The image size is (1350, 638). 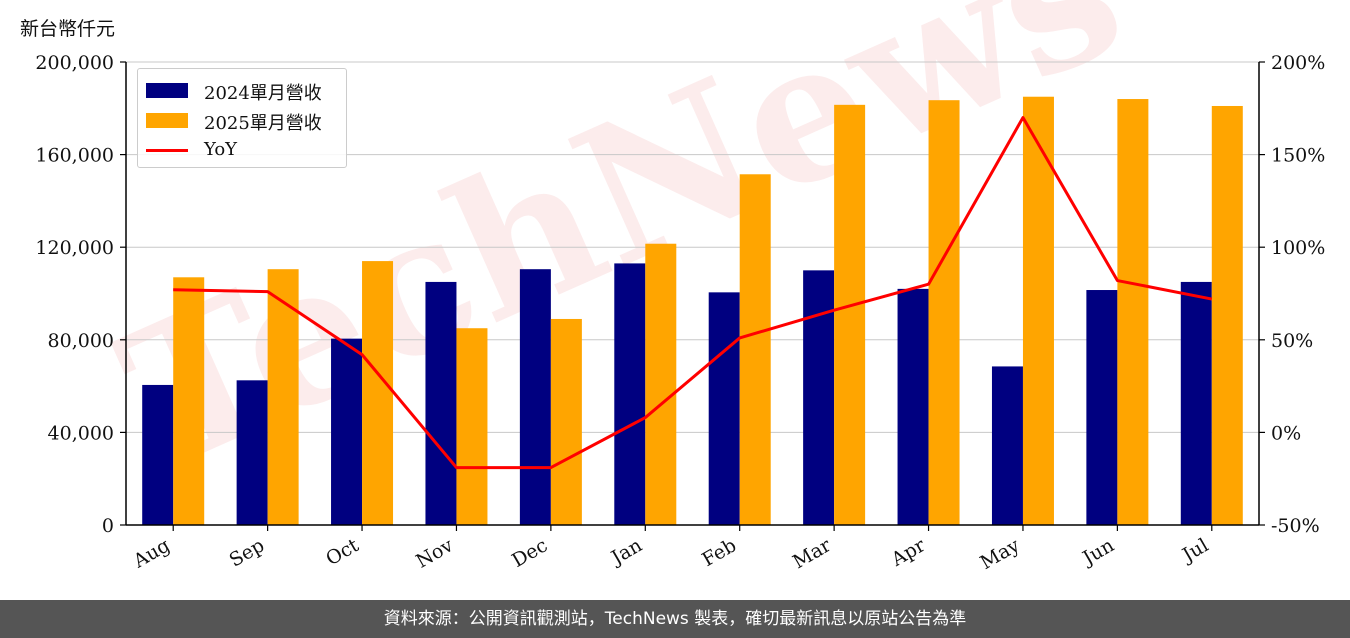 I want to click on bar-2025-aug, so click(x=189, y=401).